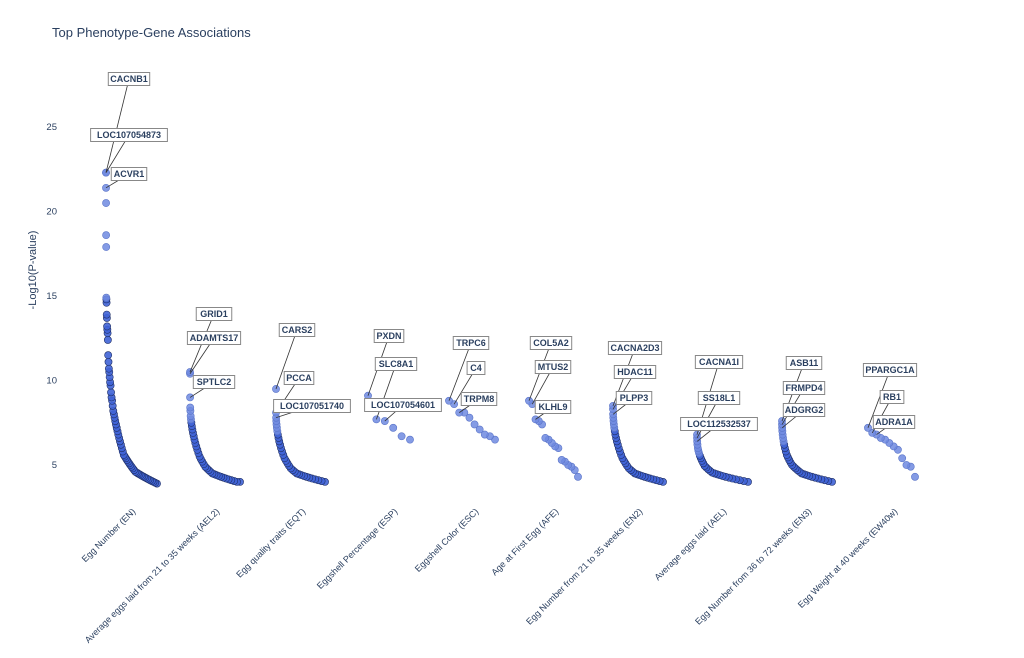 This screenshot has width=1024, height=658. I want to click on annotation-sptlc2: SPTLC2, so click(212, 386).